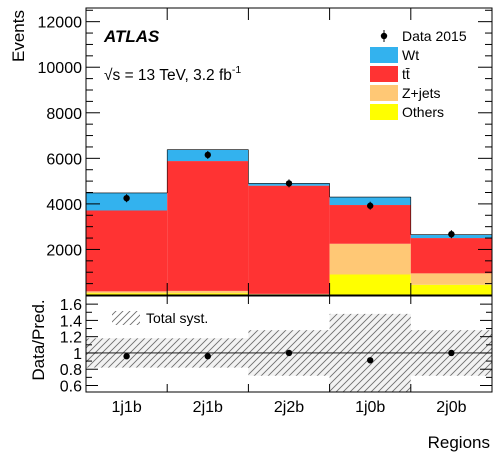  What do you see at coordinates (77, 354) in the screenshot?
I see `ratio-y-tick-label: 1` at bounding box center [77, 354].